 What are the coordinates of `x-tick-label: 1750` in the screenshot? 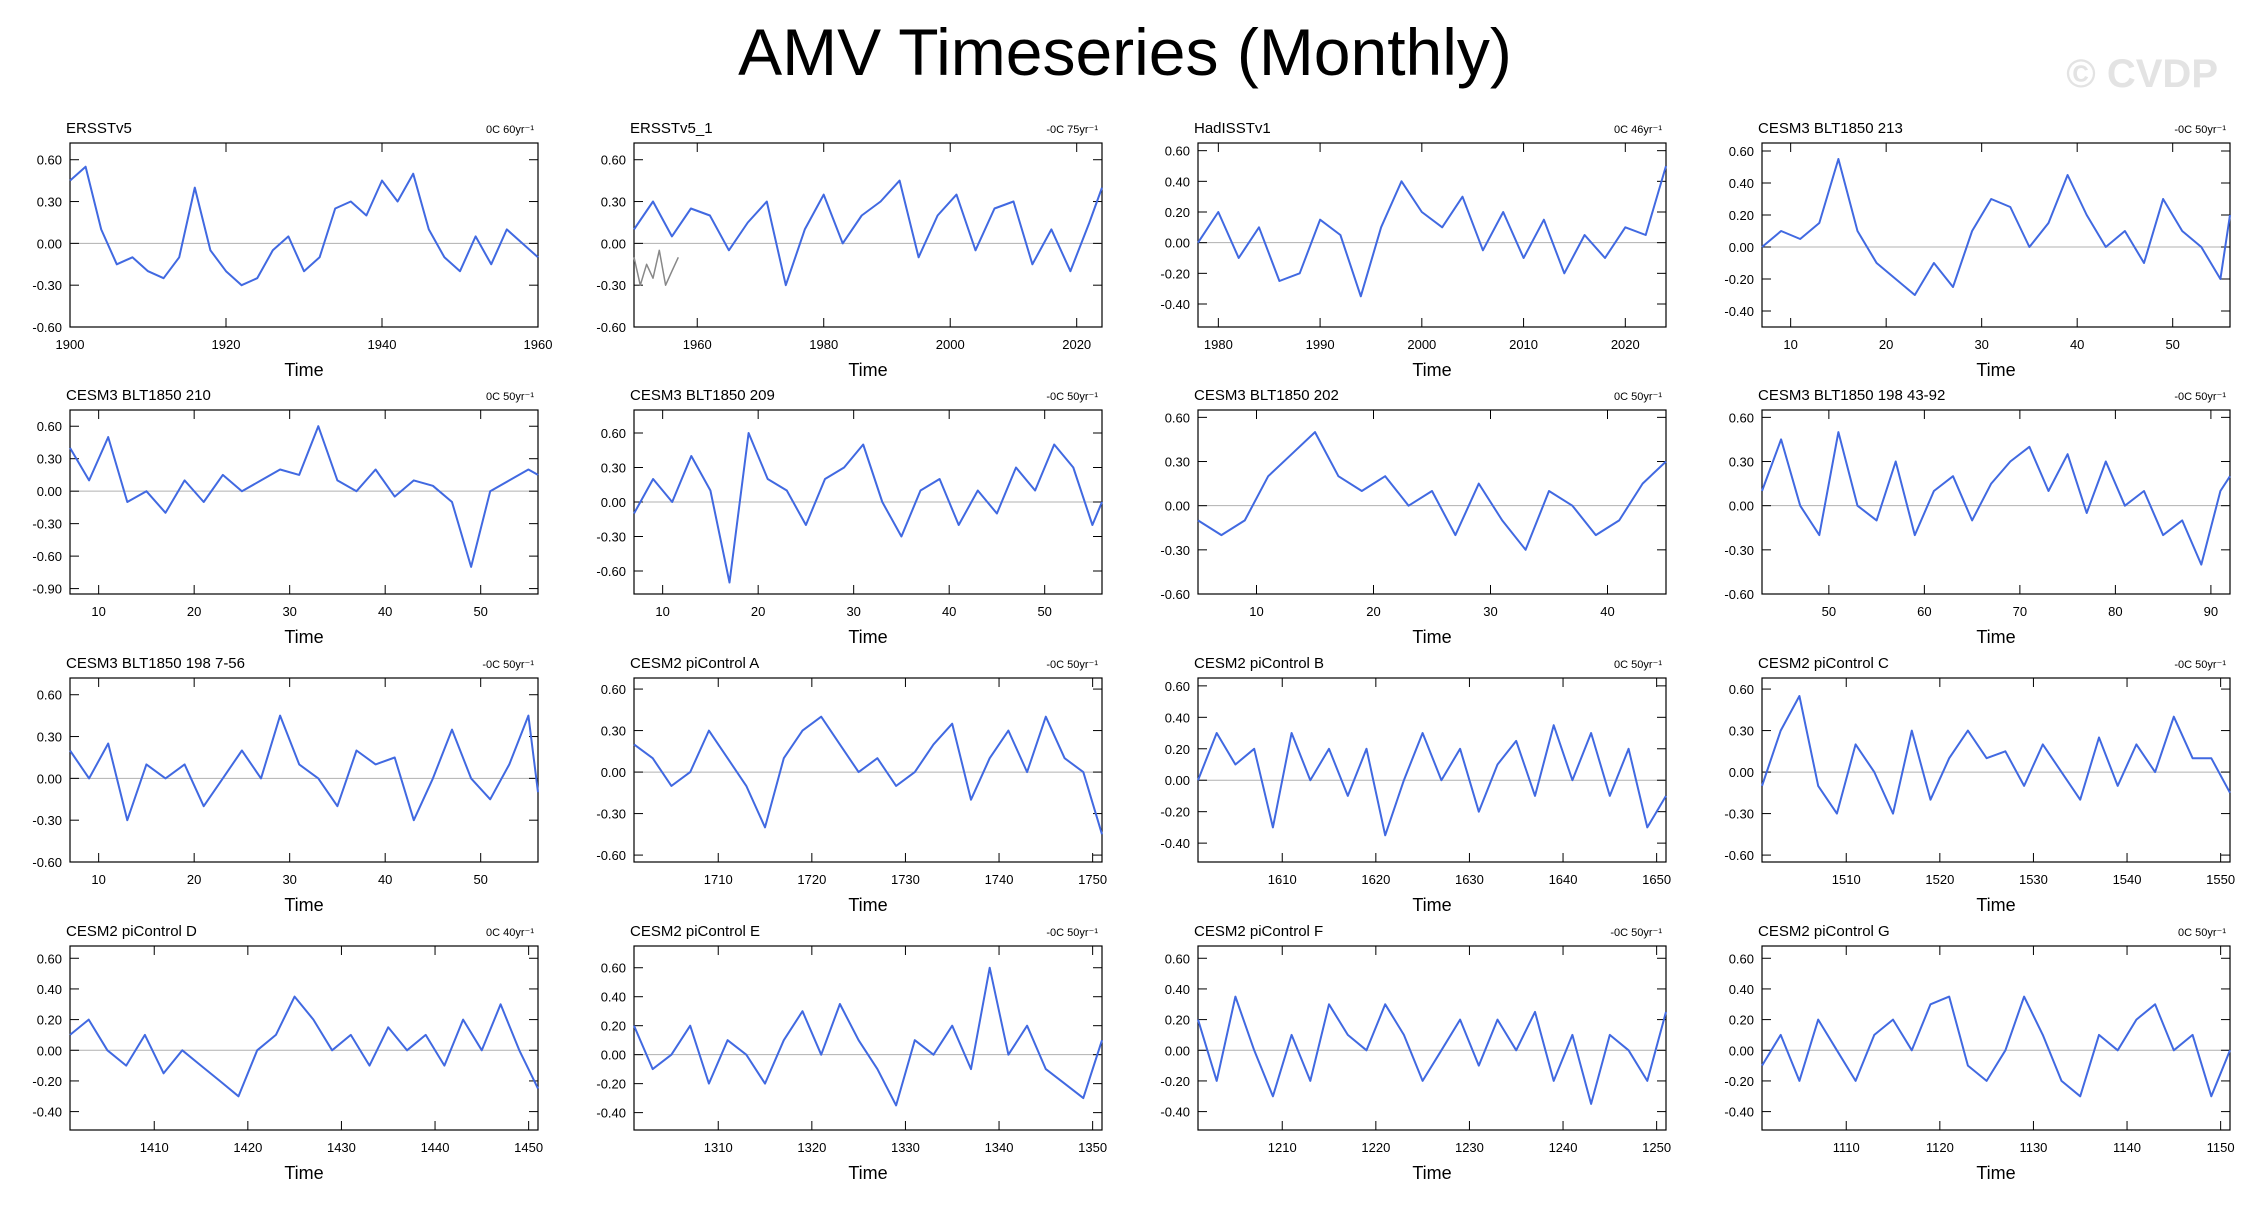 It's located at (1092, 879).